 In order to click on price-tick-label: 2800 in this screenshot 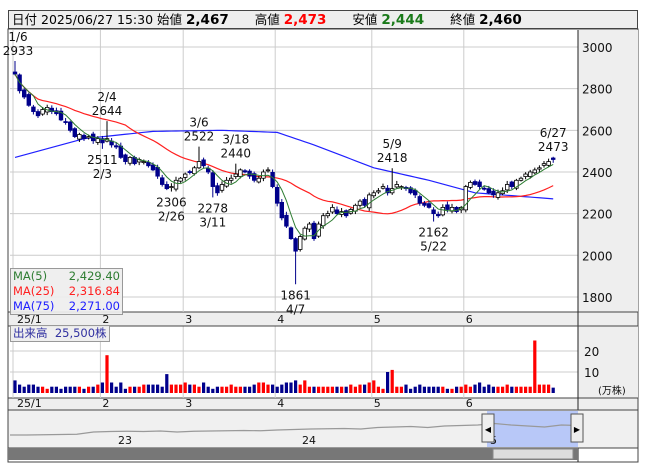, I will do `click(597, 90)`.